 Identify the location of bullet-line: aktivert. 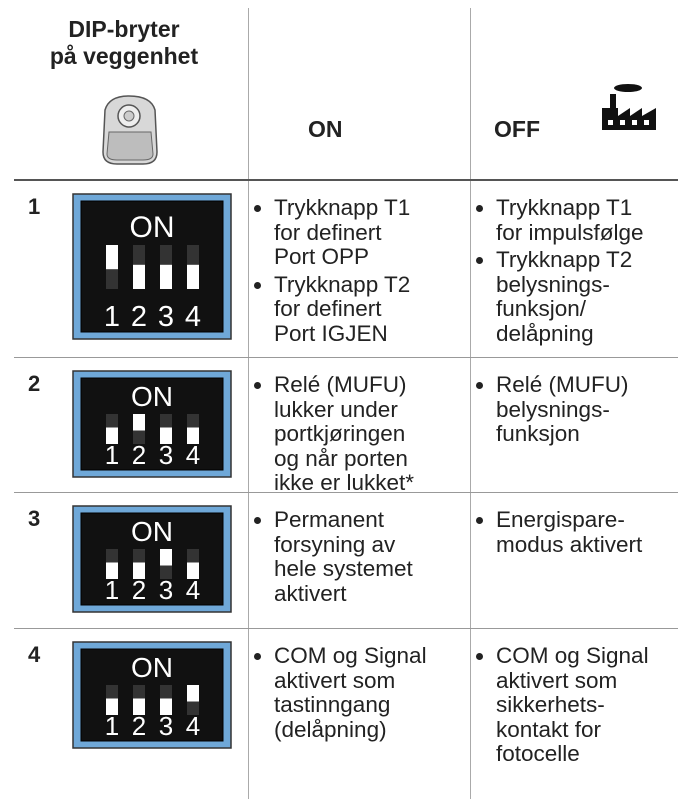
(310, 593).